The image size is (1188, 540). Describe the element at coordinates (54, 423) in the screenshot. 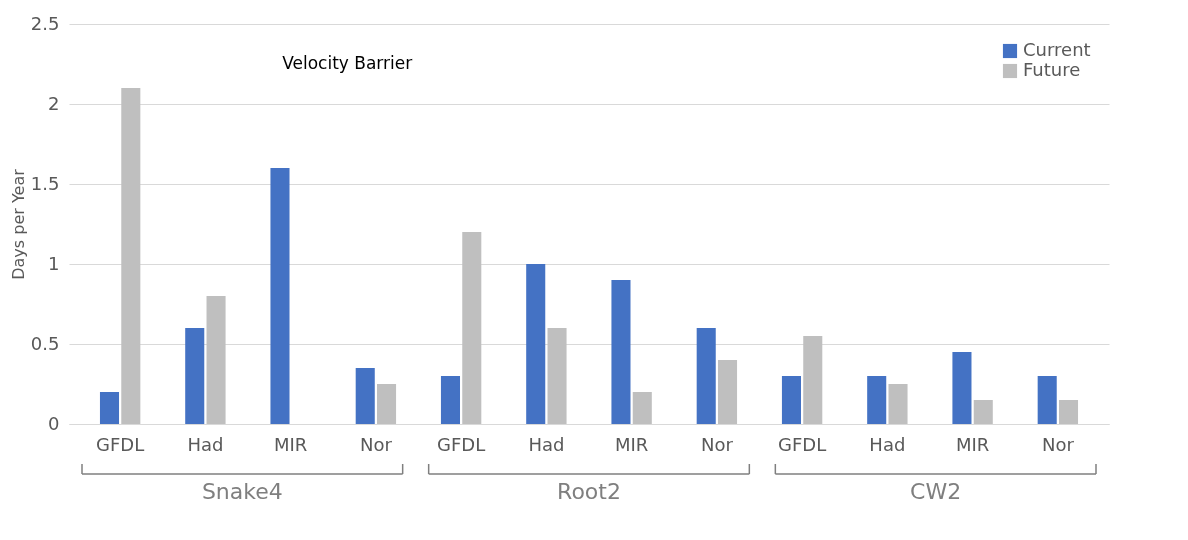

I see `y-tick-label: 0` at that location.